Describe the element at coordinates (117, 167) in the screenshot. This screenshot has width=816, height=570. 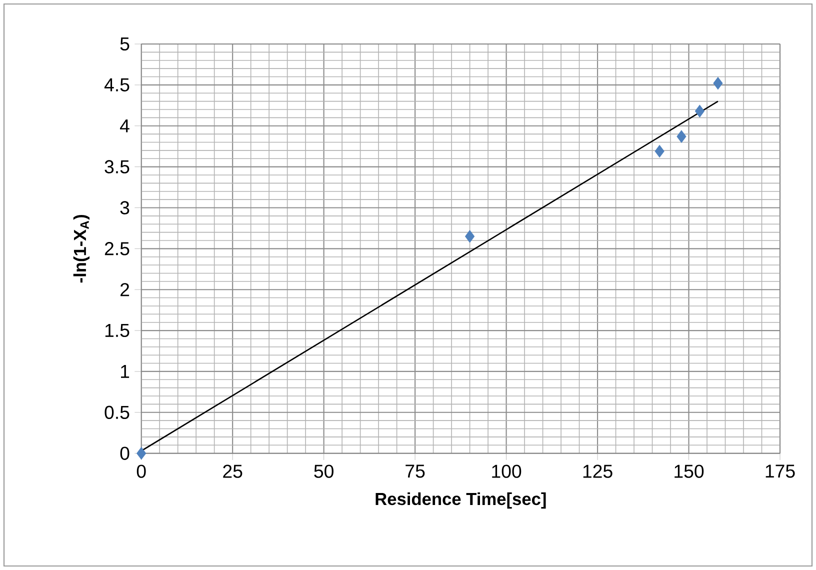
I see `y-tick-label: 3.5` at that location.